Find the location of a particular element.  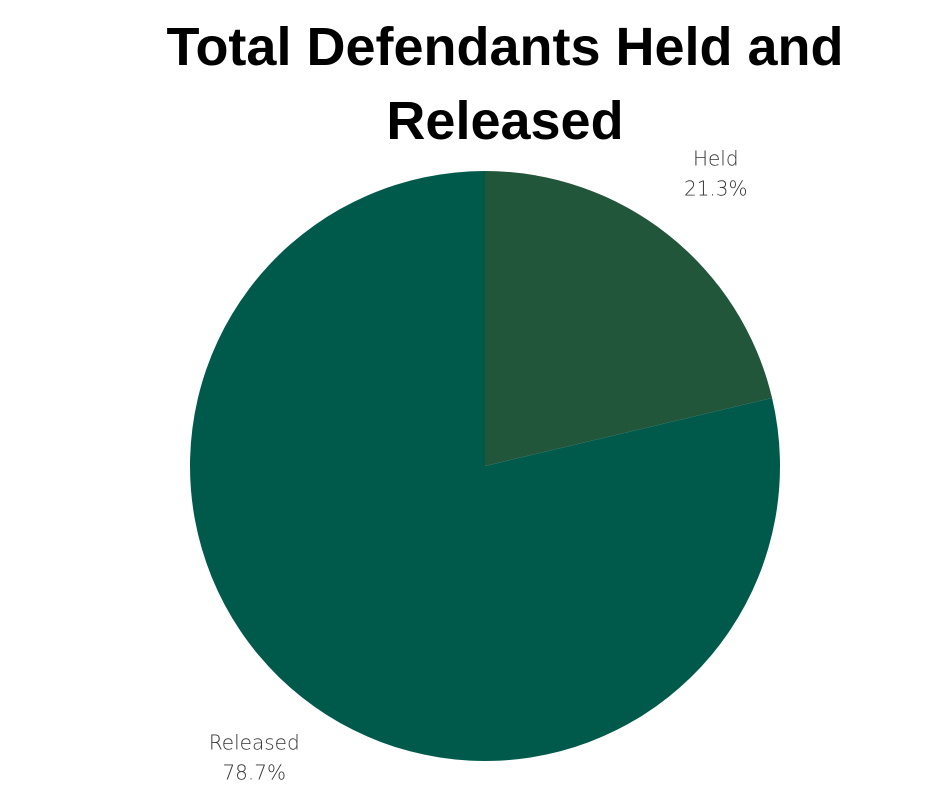

slice-label: Released is located at coordinates (254, 742).